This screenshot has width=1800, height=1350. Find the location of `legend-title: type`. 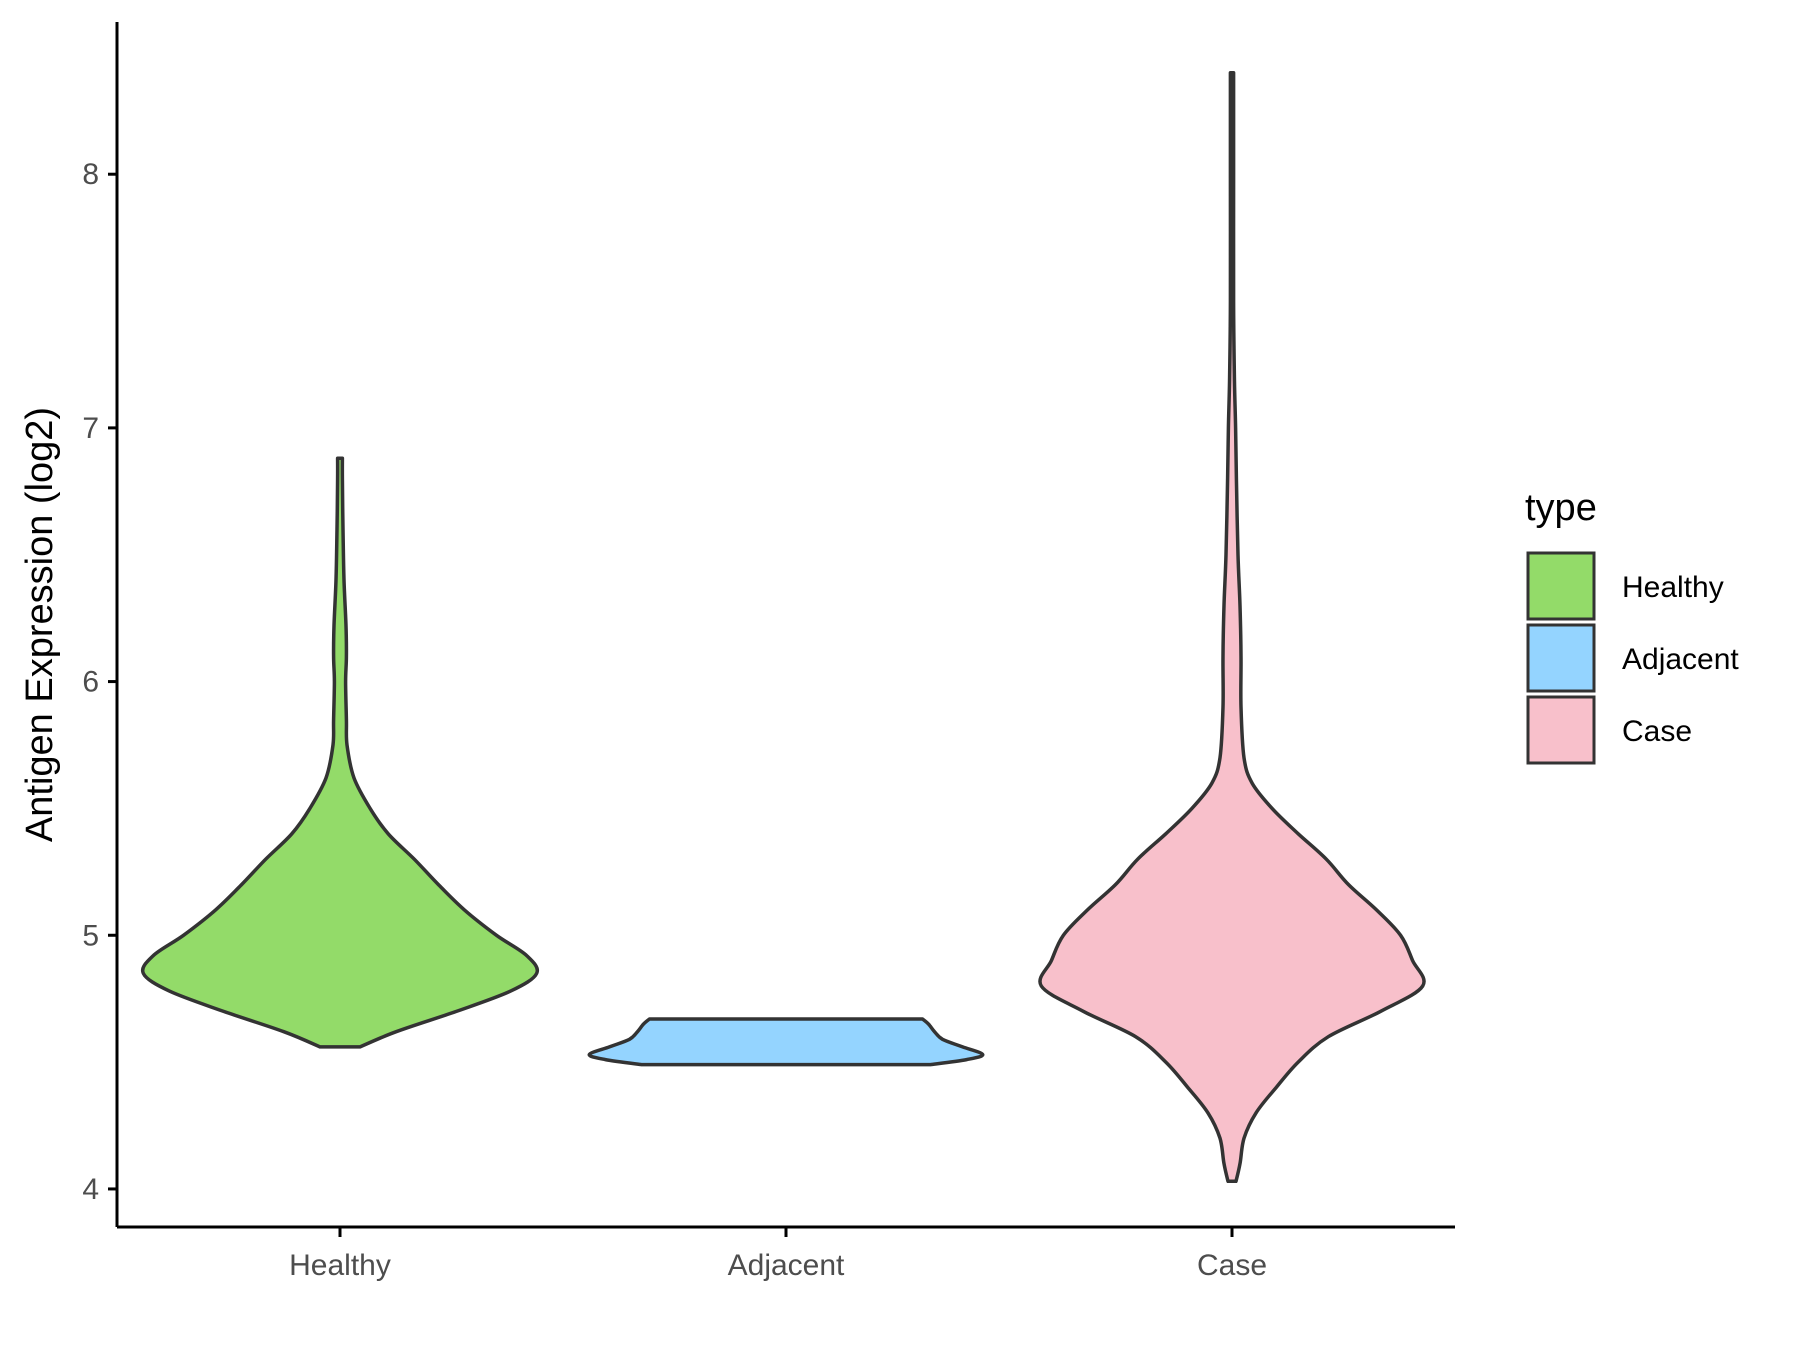

legend-title: type is located at coordinates (1561, 508).